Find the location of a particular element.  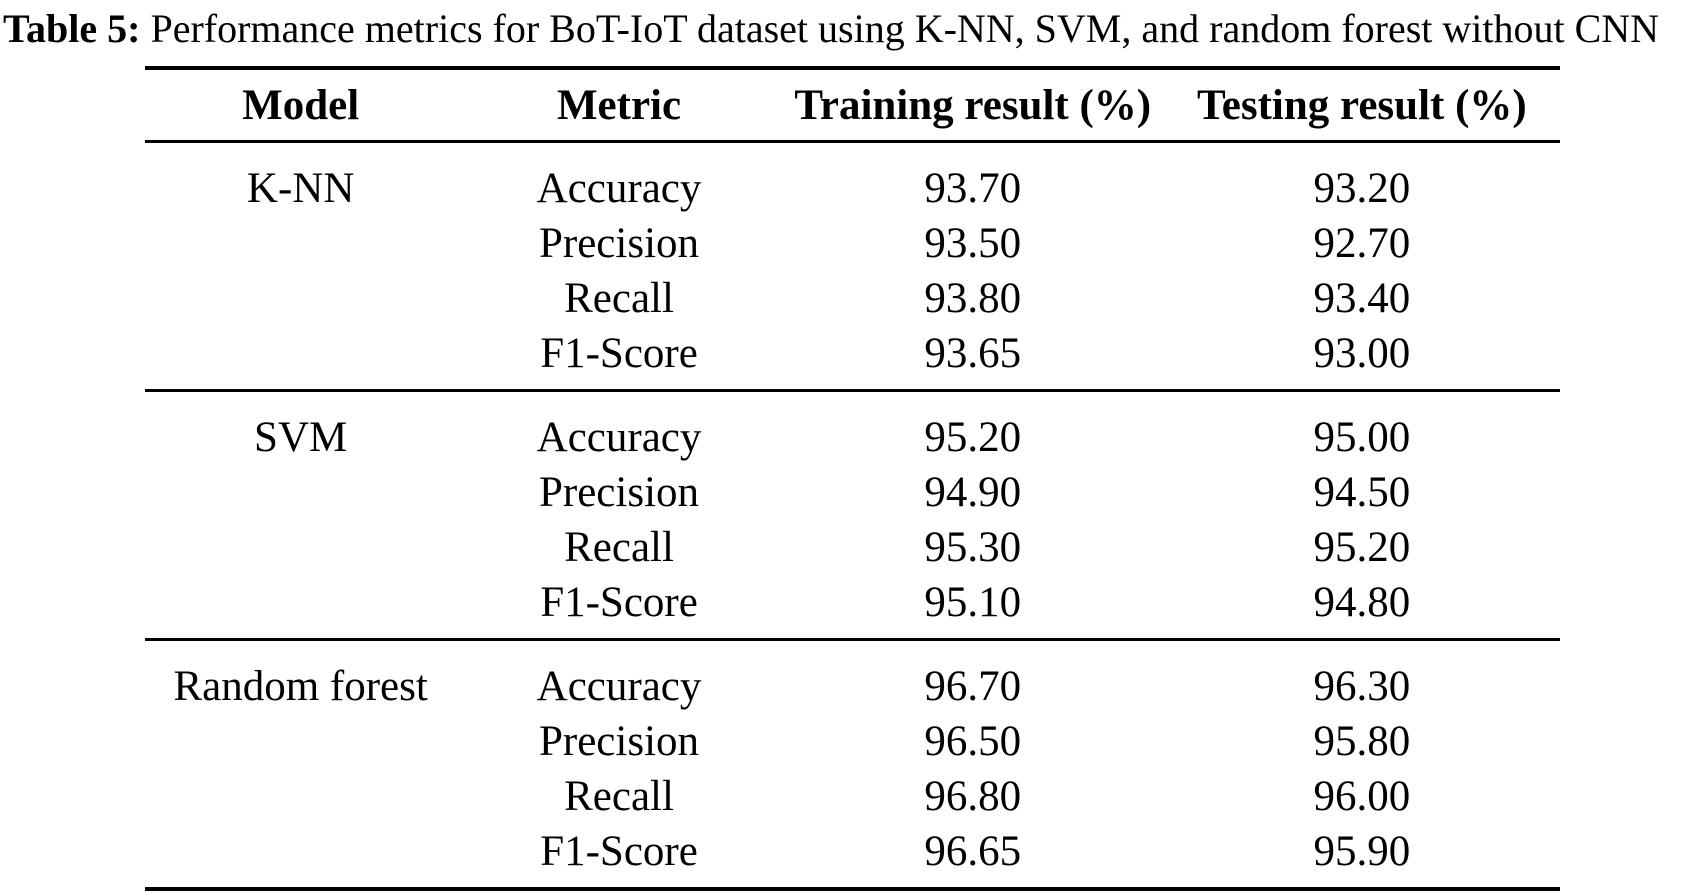

testing-value-cell: 92.70 is located at coordinates (1362, 243).